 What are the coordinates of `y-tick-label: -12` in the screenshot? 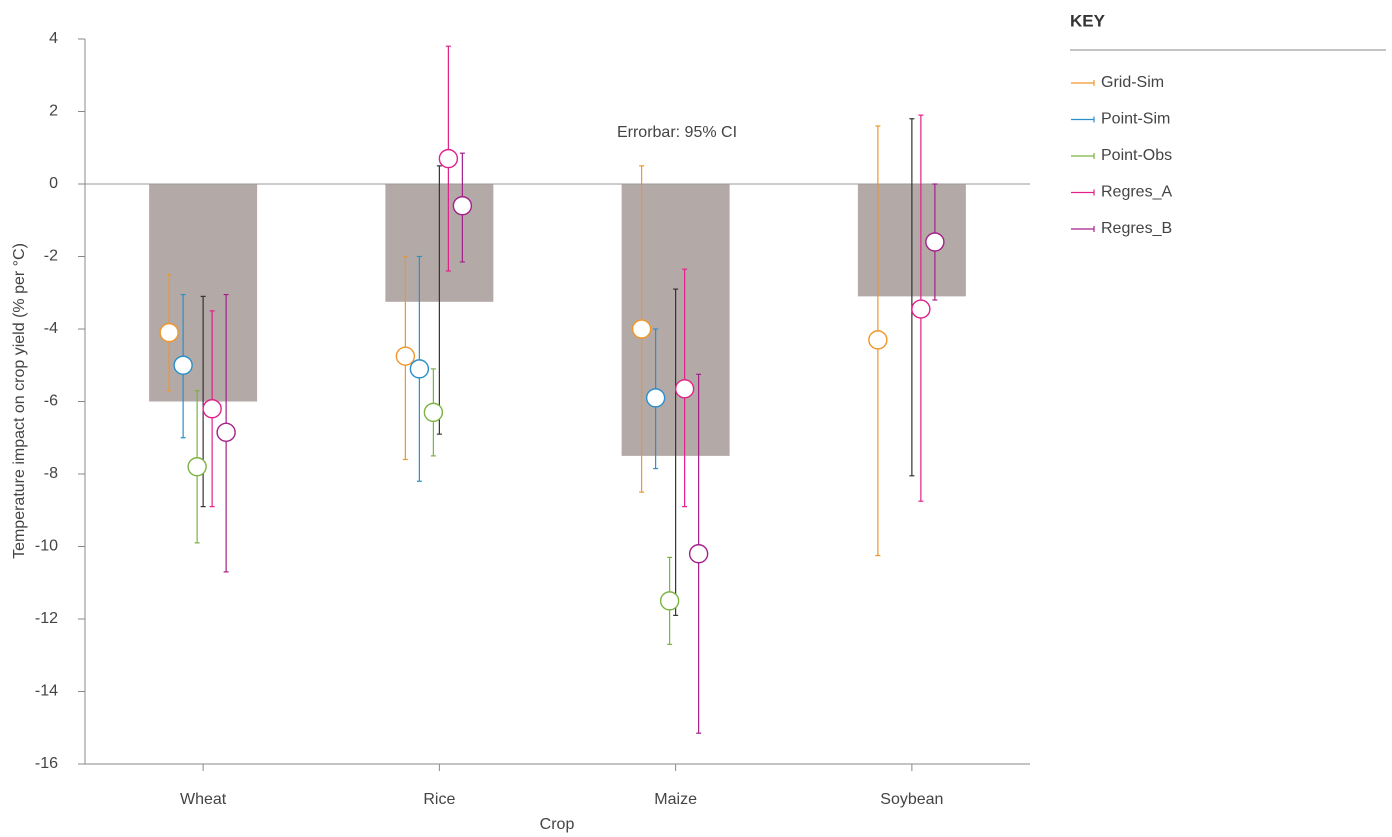 It's located at (46, 618).